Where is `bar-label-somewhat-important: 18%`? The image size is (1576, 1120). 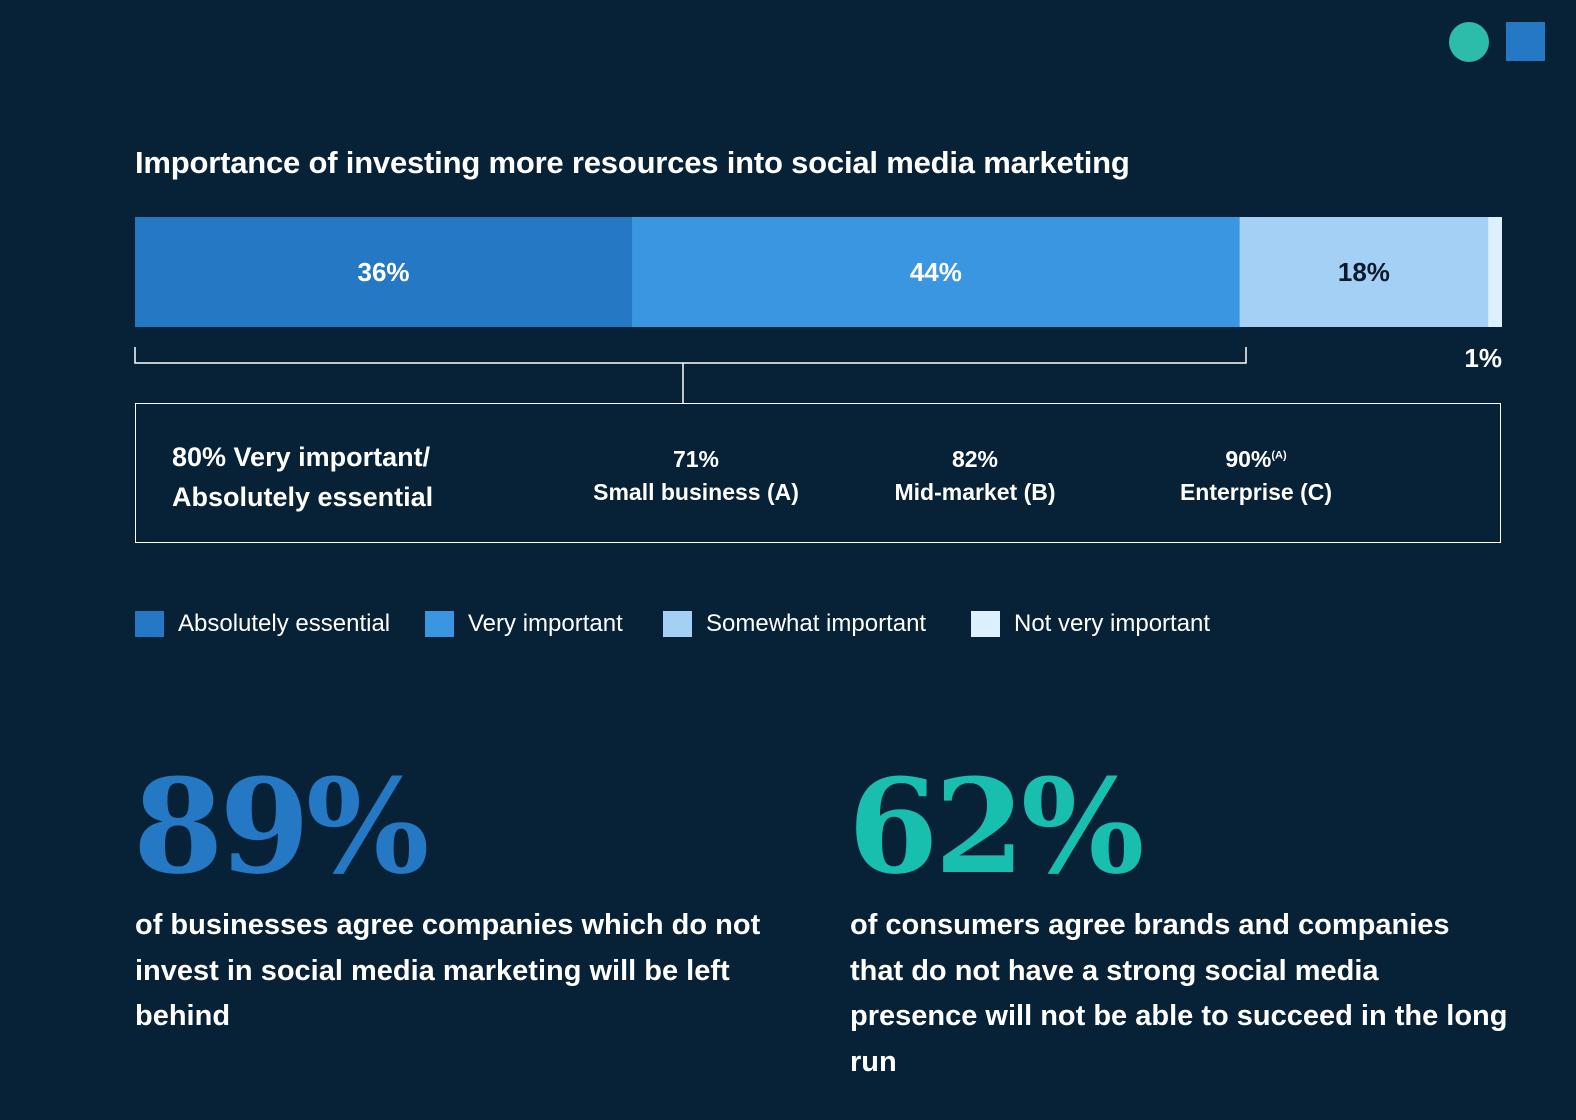
bar-label-somewhat-important: 18% is located at coordinates (1364, 272).